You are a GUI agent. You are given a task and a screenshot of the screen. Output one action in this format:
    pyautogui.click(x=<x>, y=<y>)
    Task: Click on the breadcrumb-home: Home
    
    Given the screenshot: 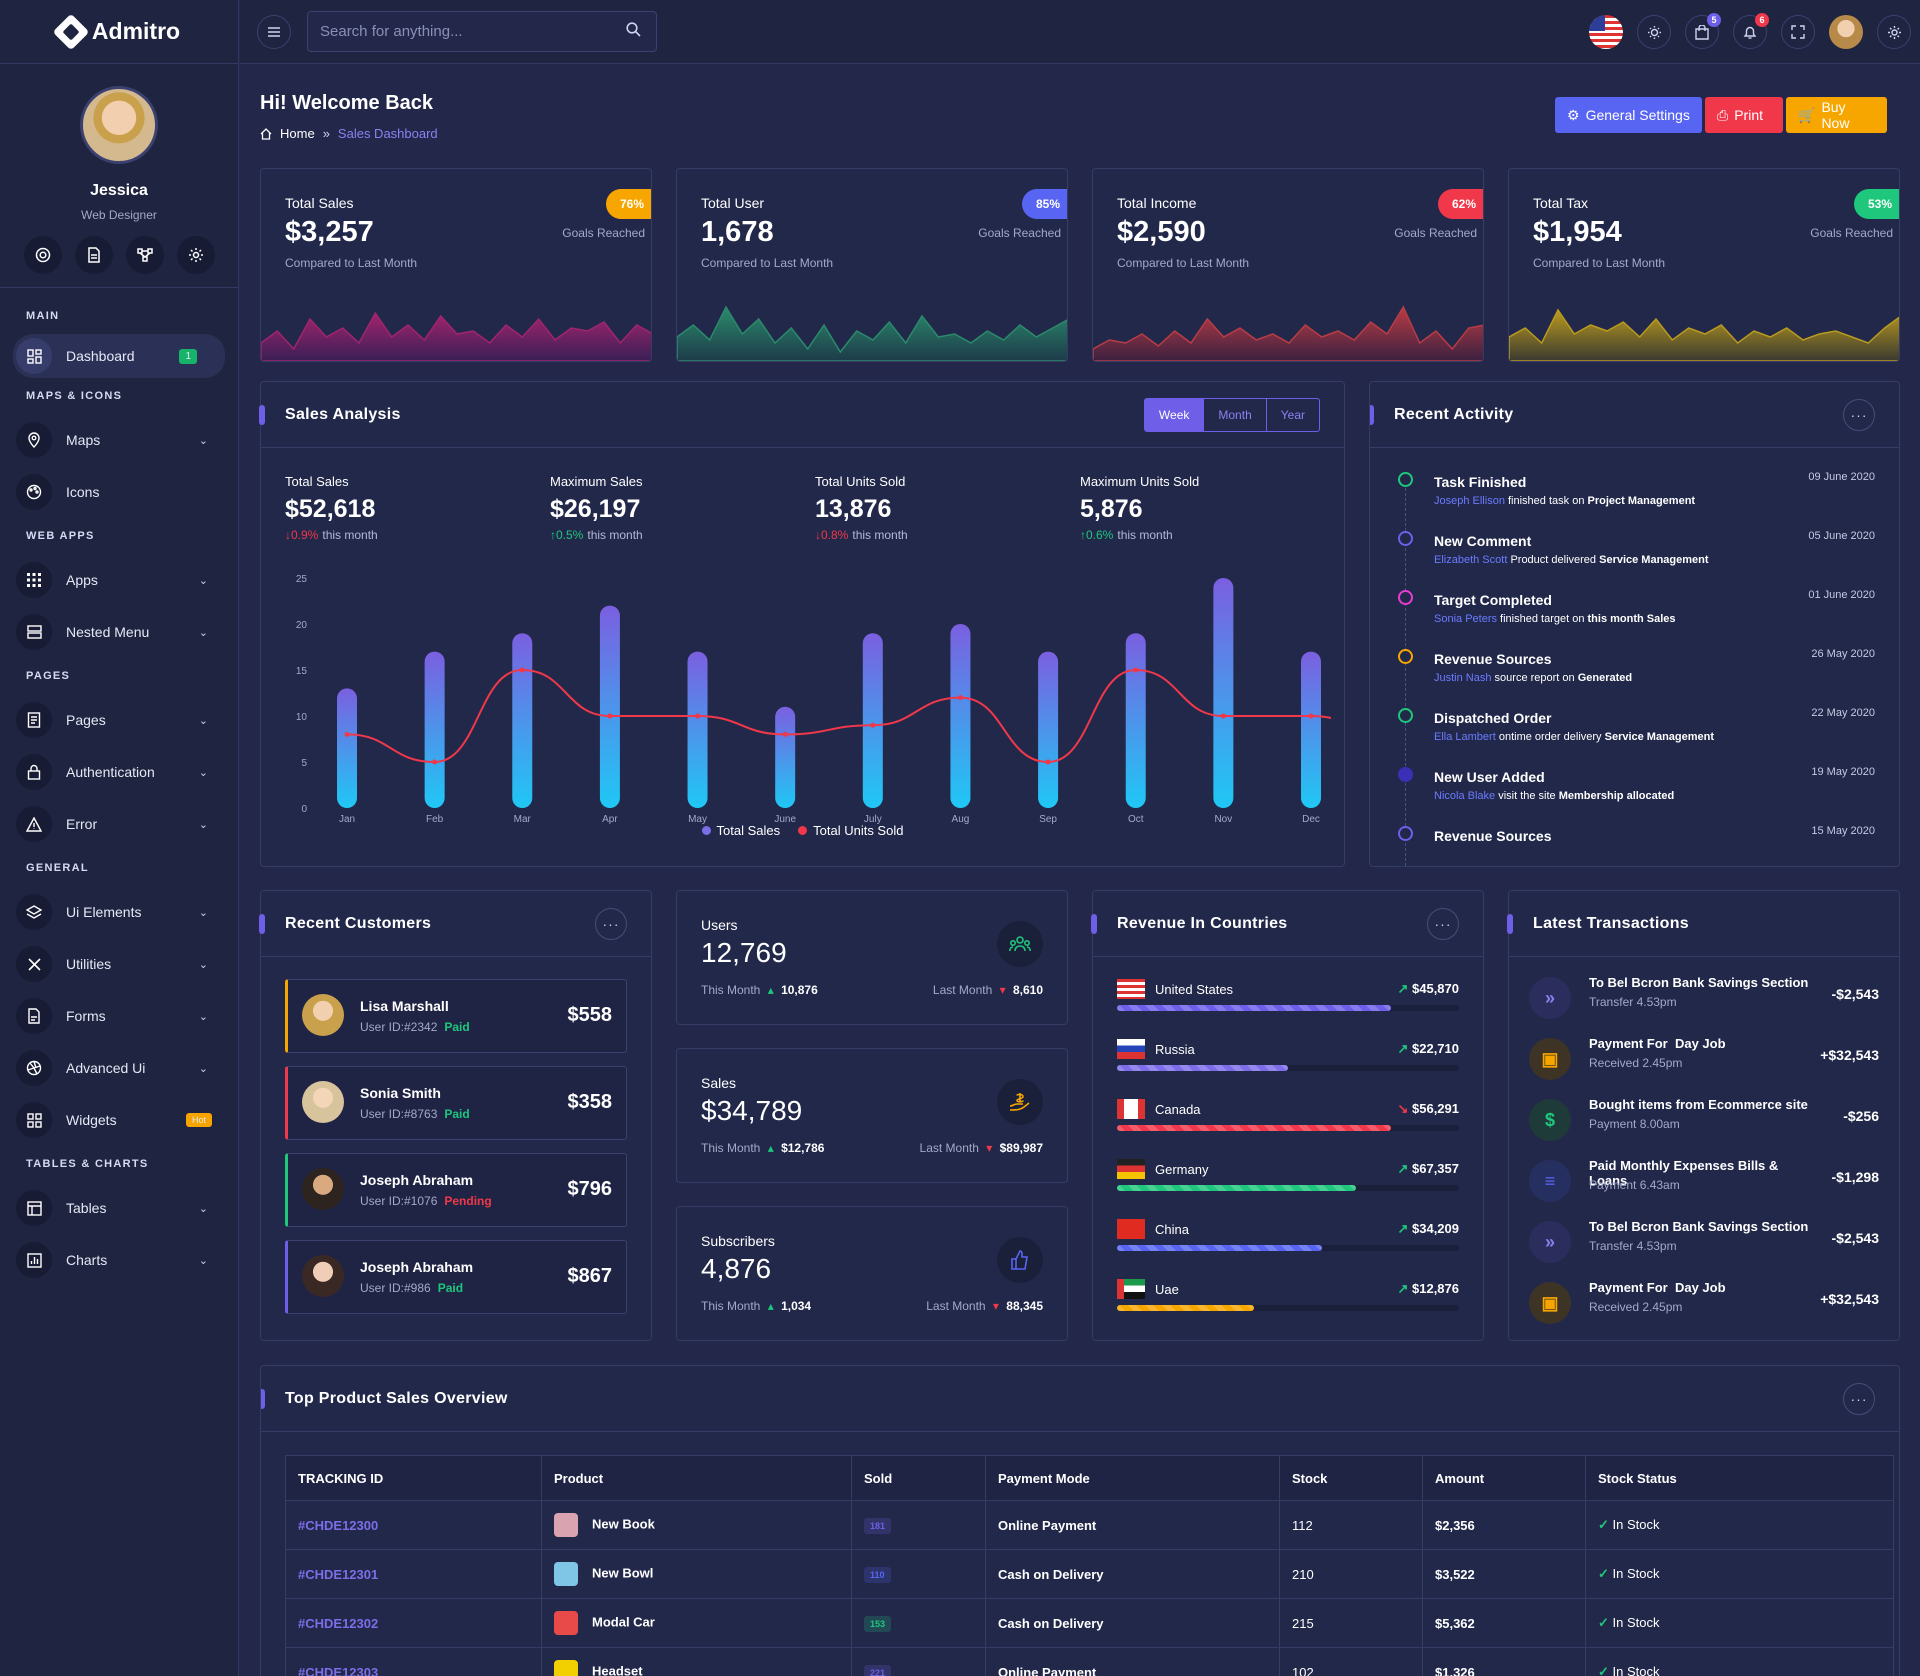 What is the action you would take?
    pyautogui.click(x=297, y=133)
    